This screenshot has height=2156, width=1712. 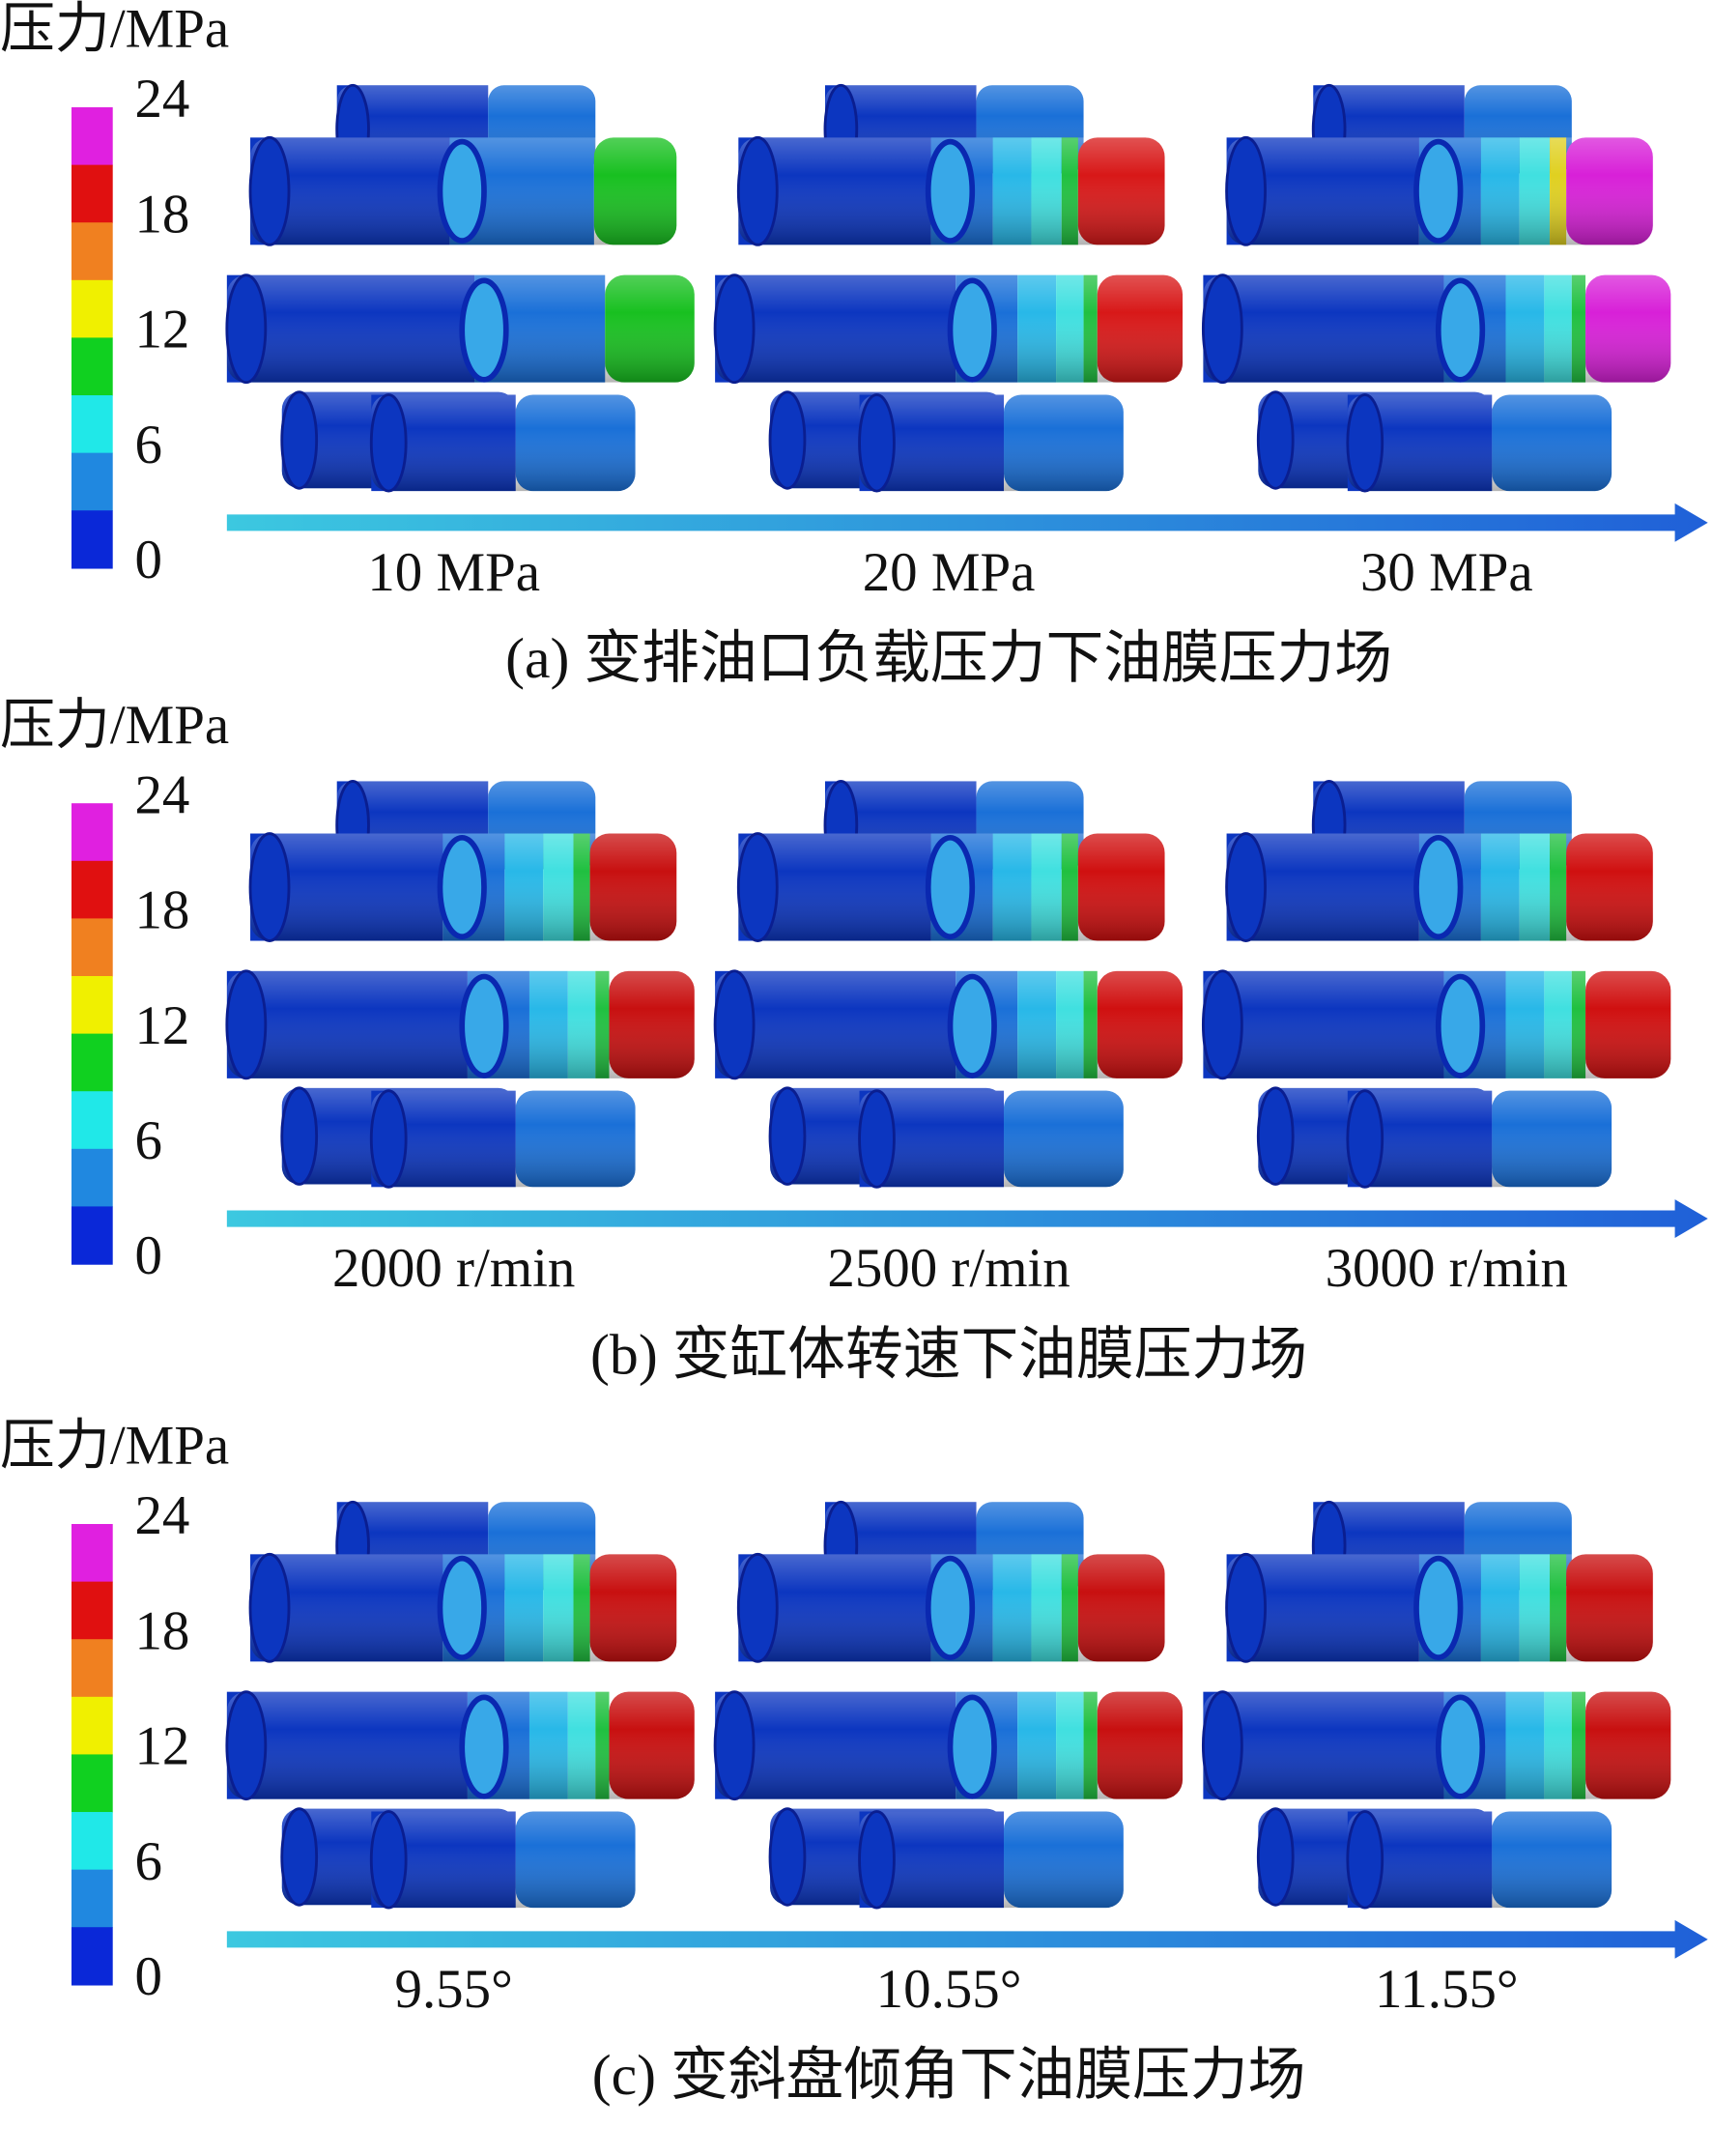 I want to click on condition-label: 10.55°, so click(x=949, y=1990).